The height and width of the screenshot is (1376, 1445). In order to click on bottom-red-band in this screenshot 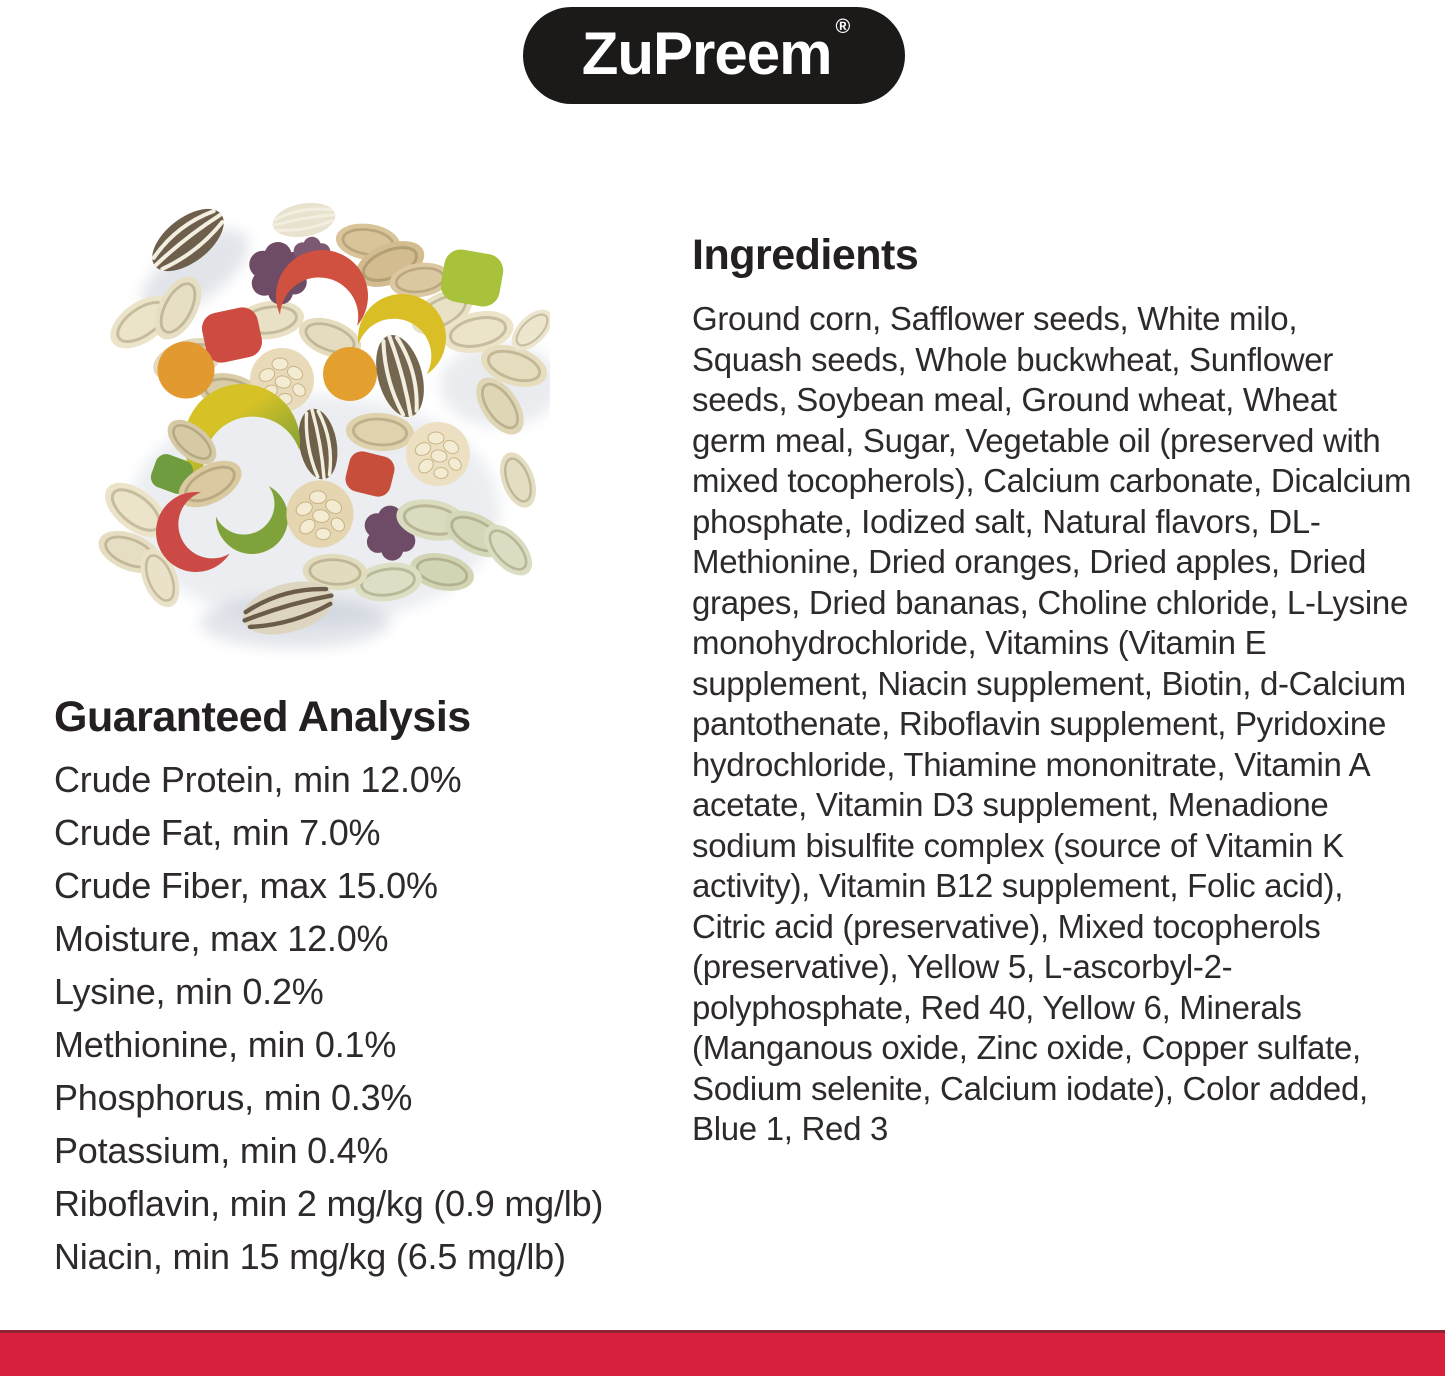, I will do `click(722, 1353)`.